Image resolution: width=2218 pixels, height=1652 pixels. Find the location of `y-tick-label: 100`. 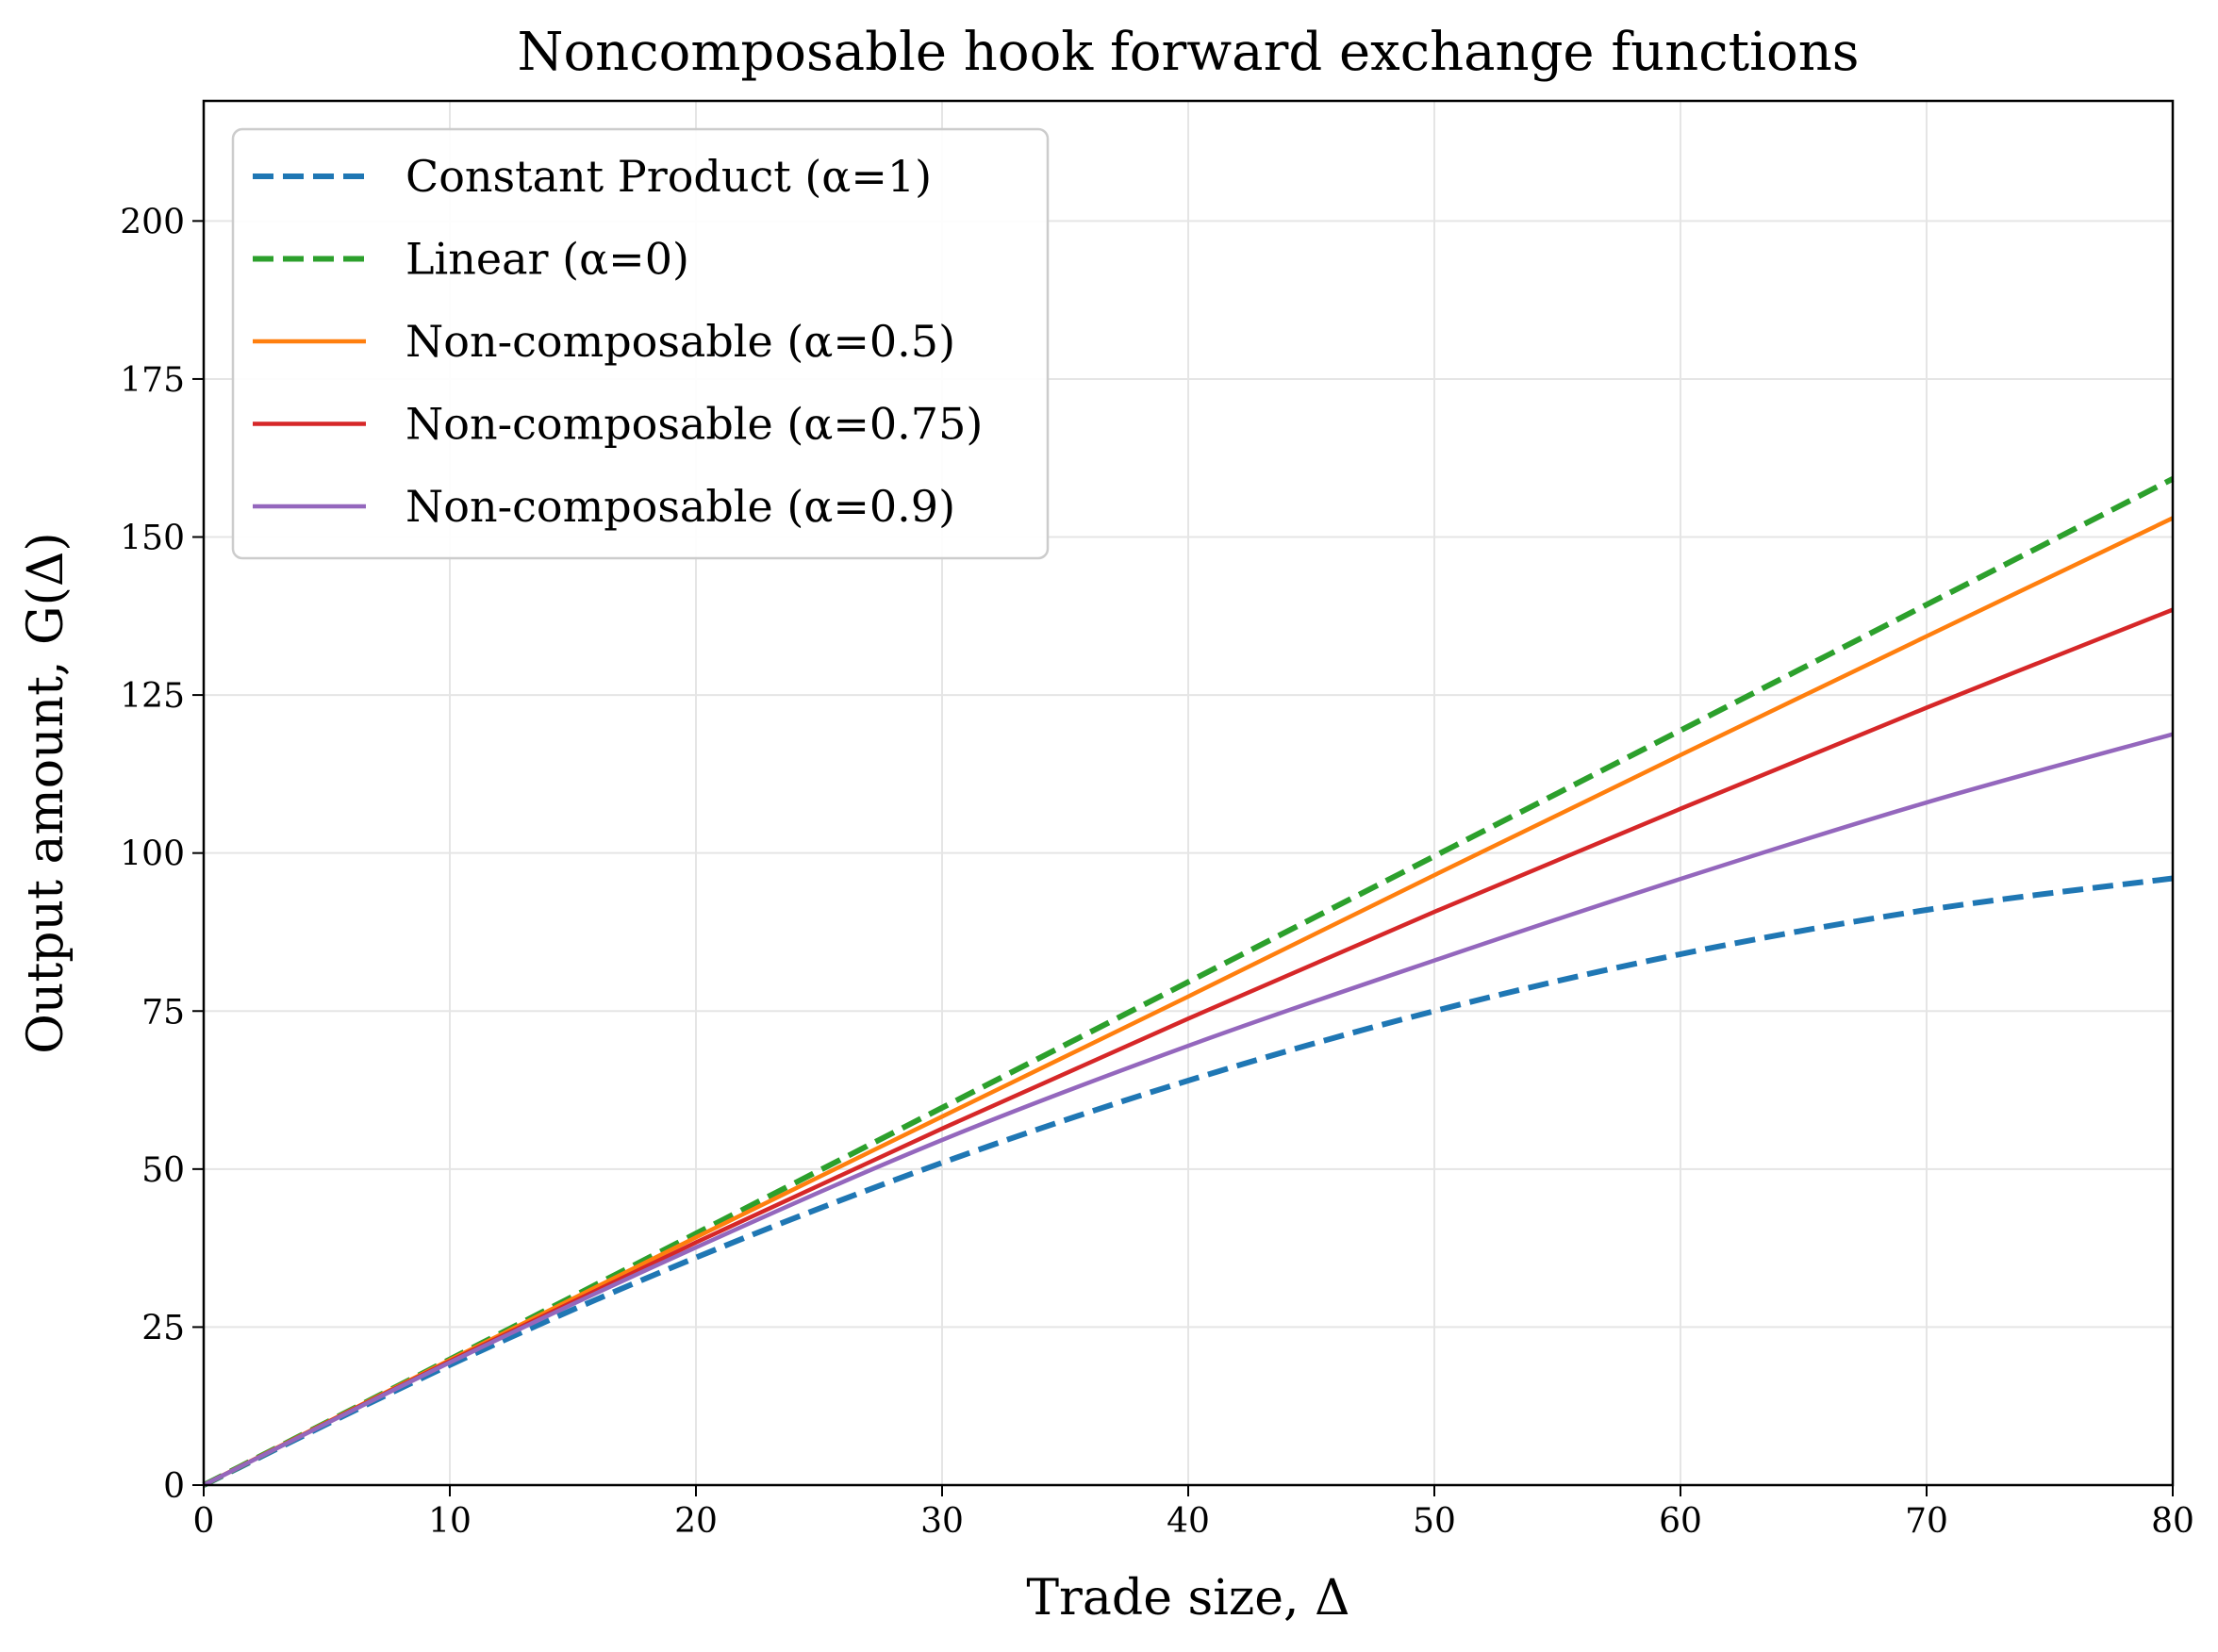

y-tick-label: 100 is located at coordinates (152, 854).